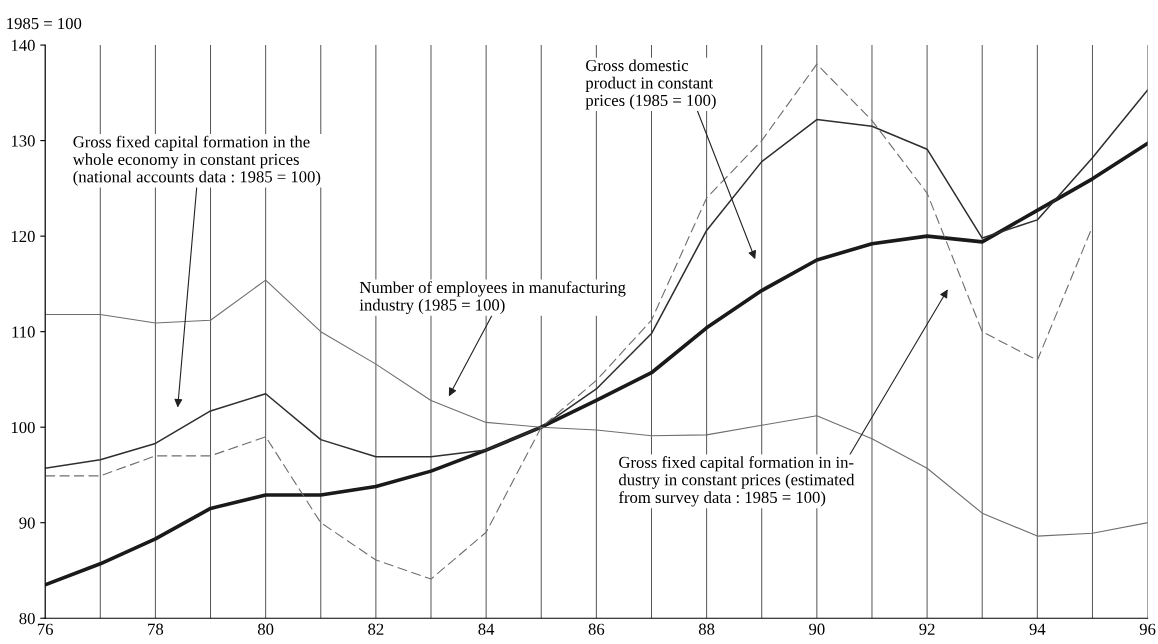 This screenshot has height=644, width=1158. What do you see at coordinates (736, 481) in the screenshot?
I see `annotation: Gross fixed capital formation in in- dustry in constant prices (estimated from survey data : 1985 = 100)` at bounding box center [736, 481].